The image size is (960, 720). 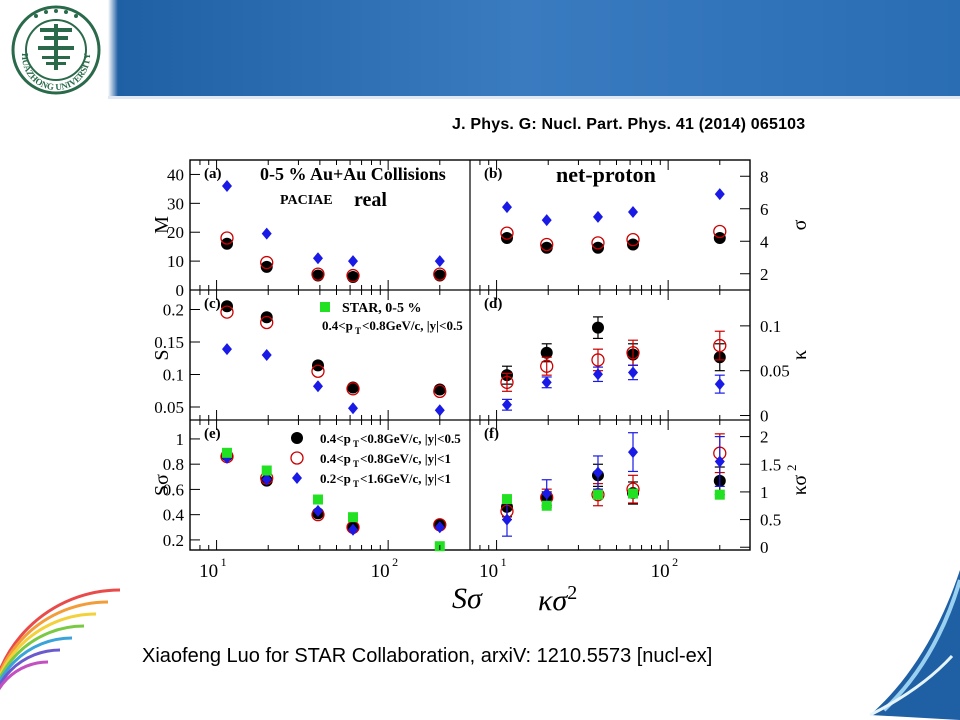 What do you see at coordinates (212, 304) in the screenshot?
I see `panel-c-tag: (c)` at bounding box center [212, 304].